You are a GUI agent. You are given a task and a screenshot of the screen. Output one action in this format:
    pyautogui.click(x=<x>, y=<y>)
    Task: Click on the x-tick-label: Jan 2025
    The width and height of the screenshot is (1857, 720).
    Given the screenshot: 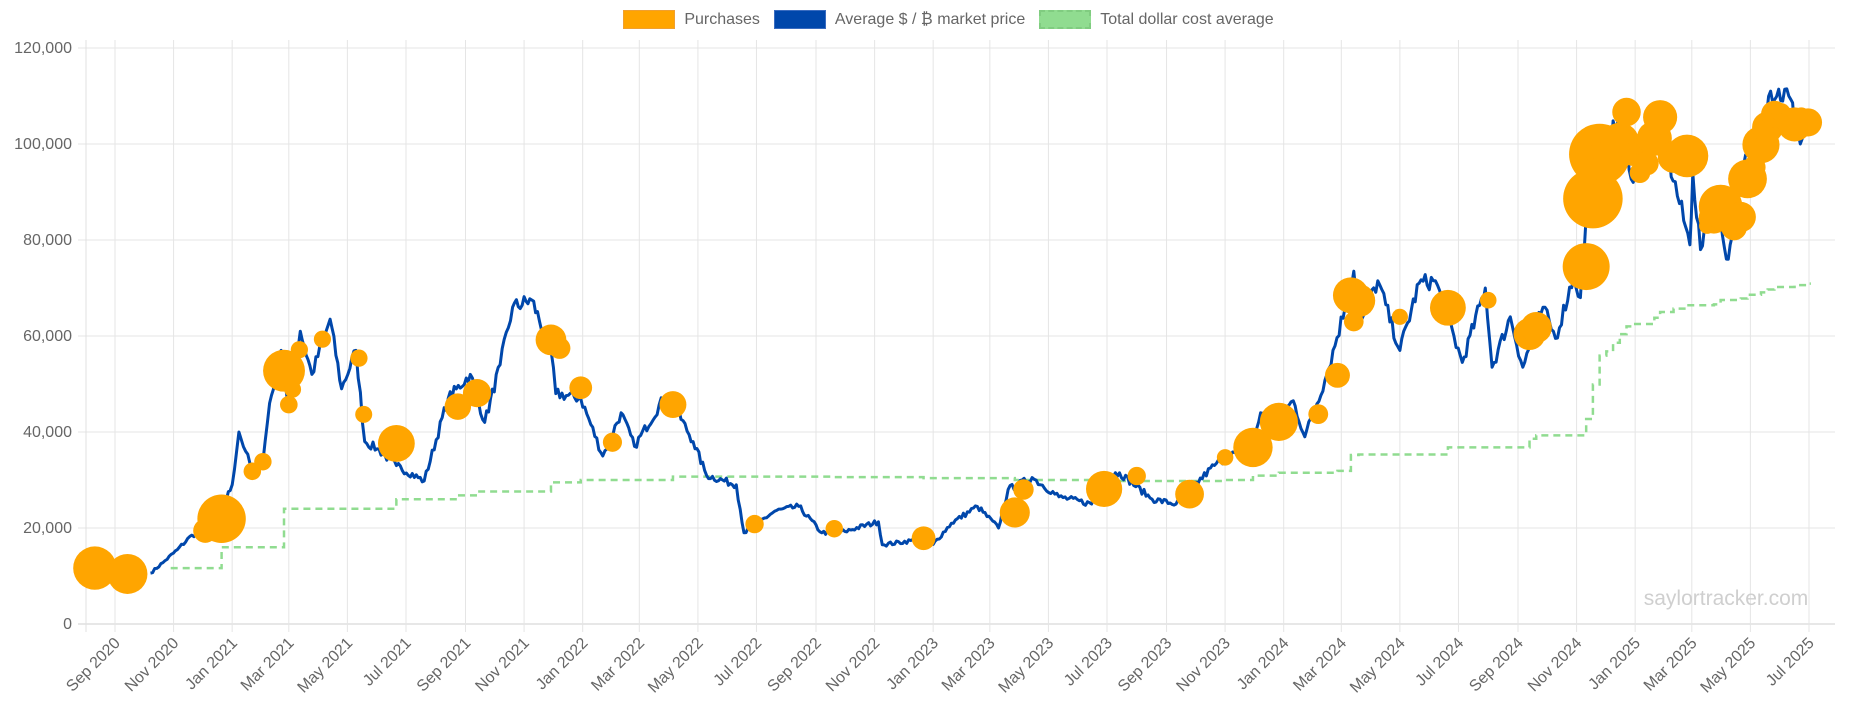 What is the action you would take?
    pyautogui.click(x=1614, y=664)
    